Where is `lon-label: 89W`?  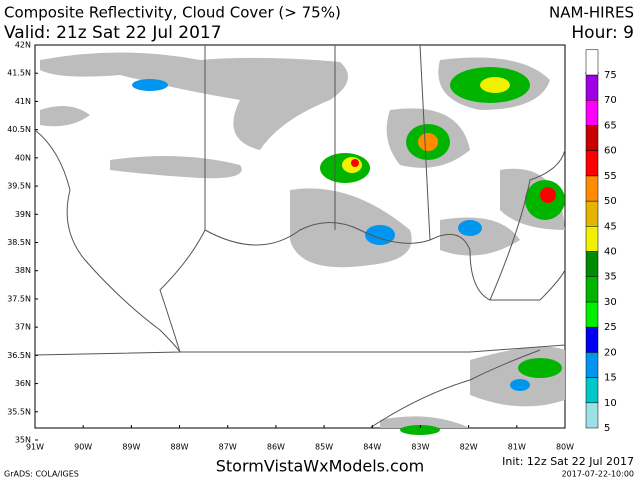
lon-label: 89W is located at coordinates (131, 447).